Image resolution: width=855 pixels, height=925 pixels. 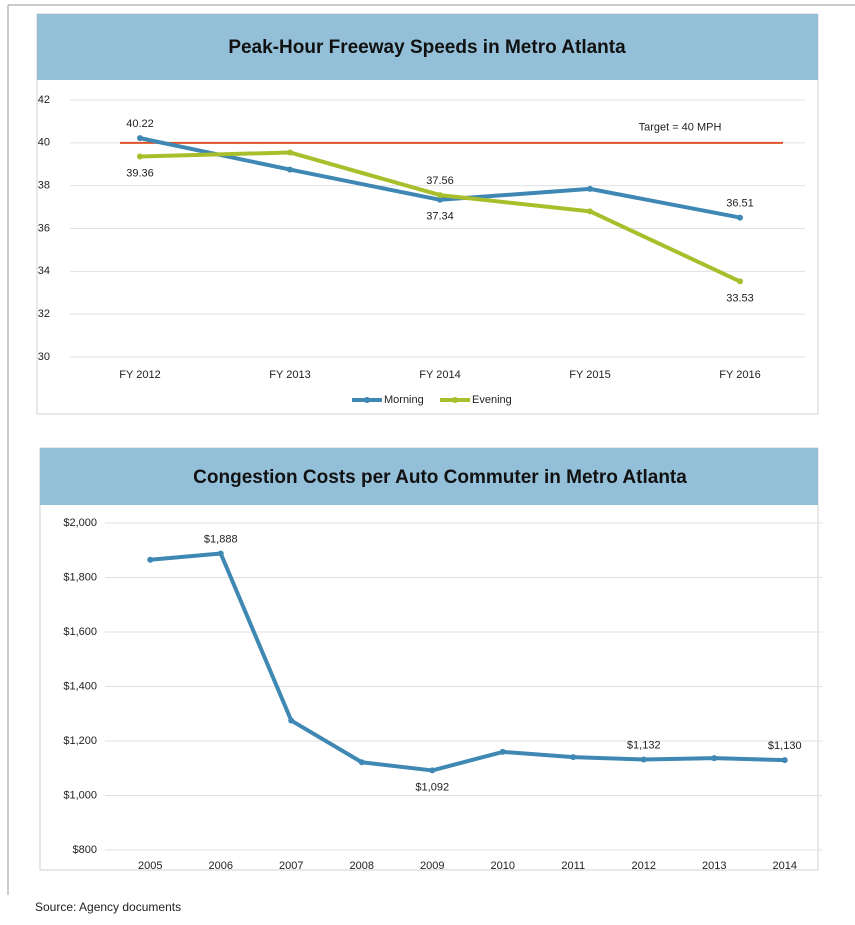 I want to click on source-note: Source: Agency documents, so click(x=108, y=907).